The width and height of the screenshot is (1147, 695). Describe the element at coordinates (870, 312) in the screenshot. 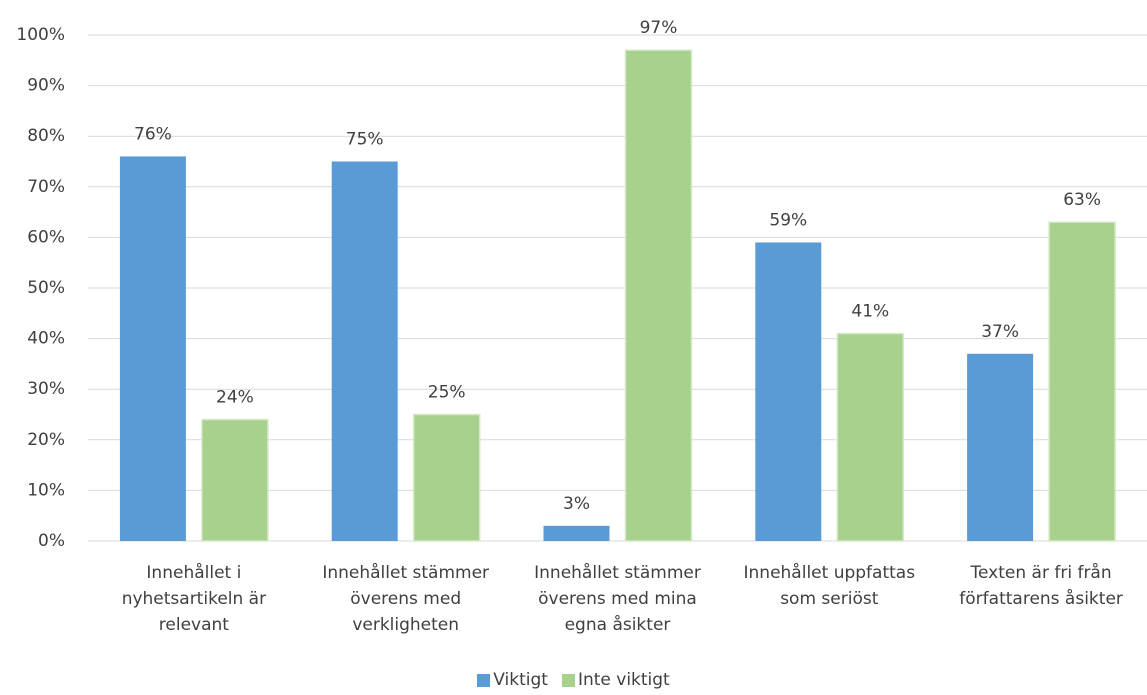

I see `data-label: 41%` at that location.